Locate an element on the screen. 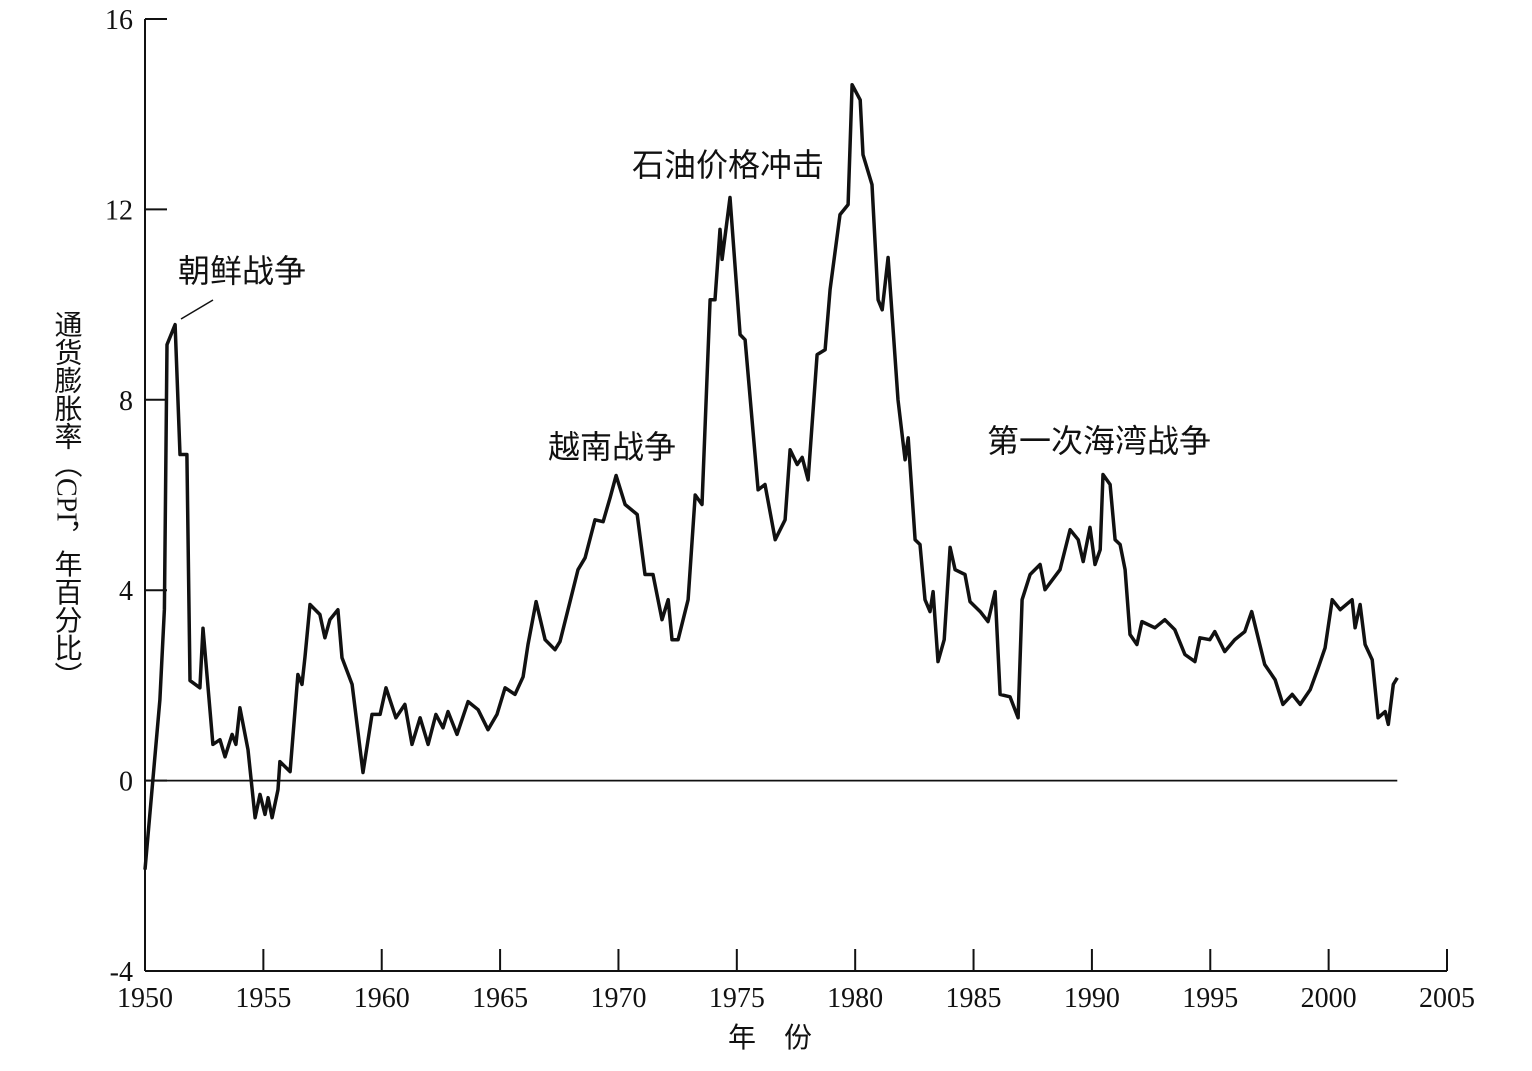  y-tick-label: 16 is located at coordinates (119, 20).